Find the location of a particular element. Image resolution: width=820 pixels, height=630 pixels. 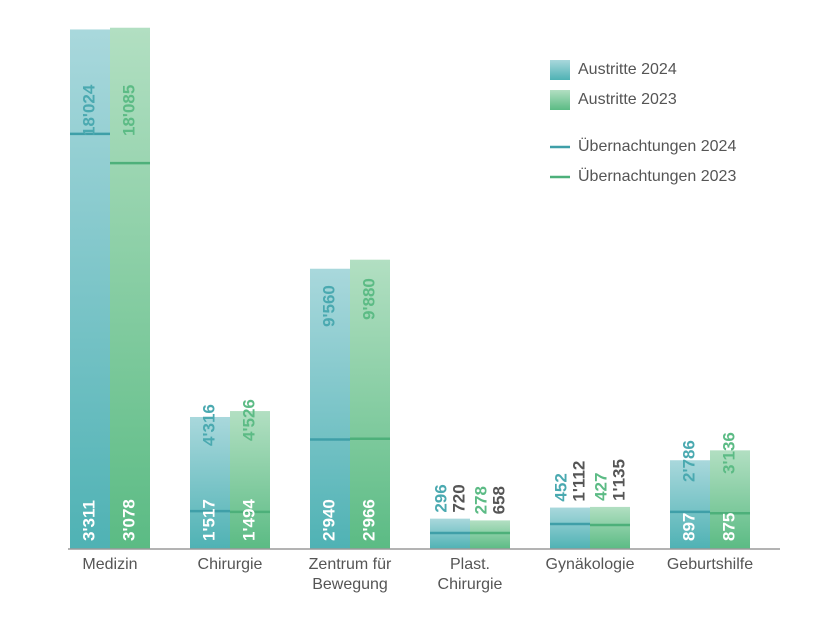

overnight-label-2023-4: 1'135 is located at coordinates (618, 480).